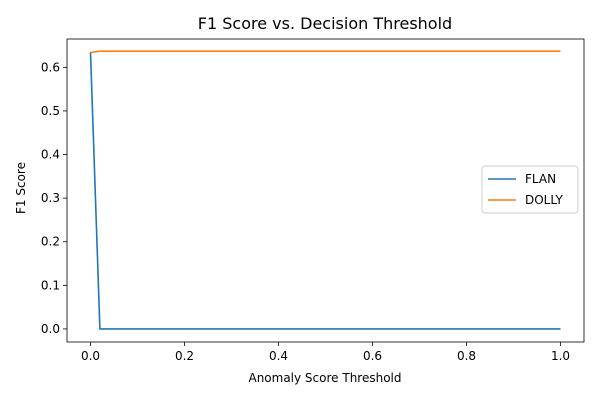 The height and width of the screenshot is (400, 600). Describe the element at coordinates (50, 67) in the screenshot. I see `y-tick-label: 0.6` at that location.